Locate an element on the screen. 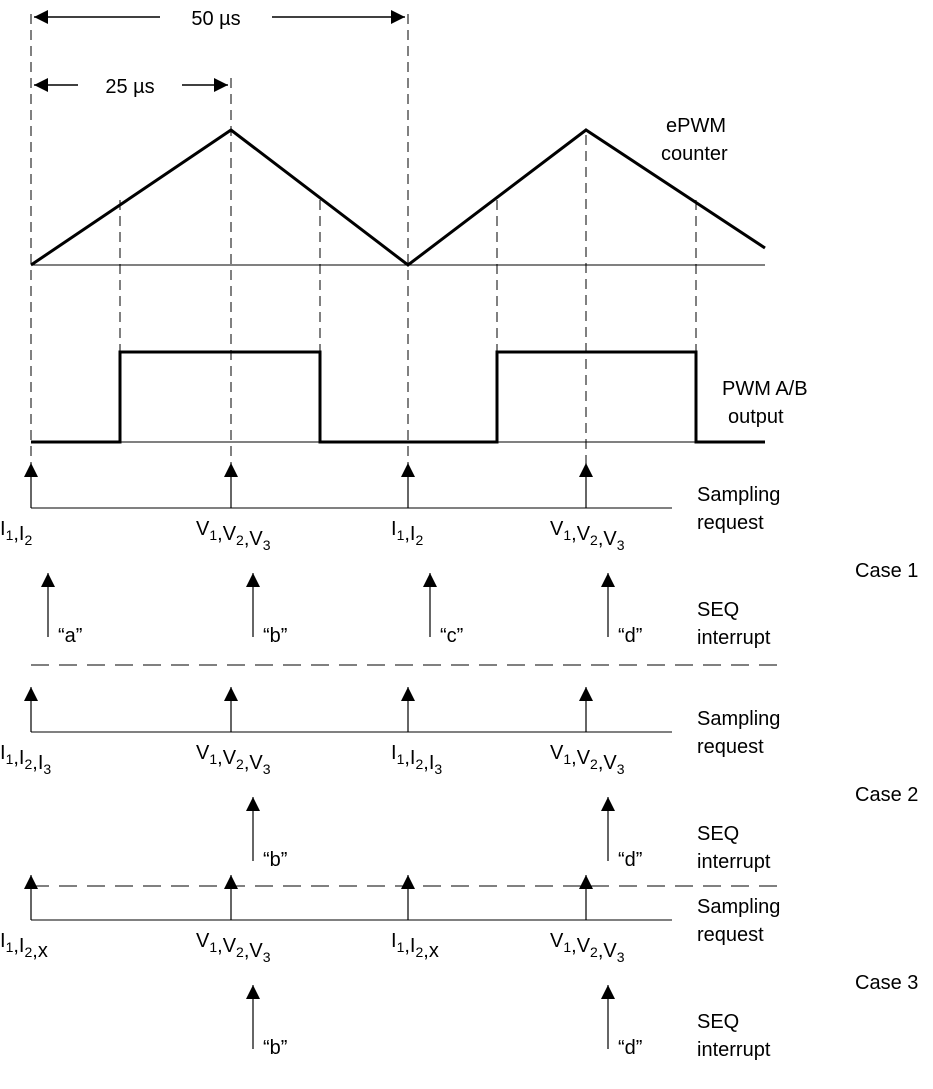 The image size is (933, 1089). case-name: Case 1 is located at coordinates (886, 571).